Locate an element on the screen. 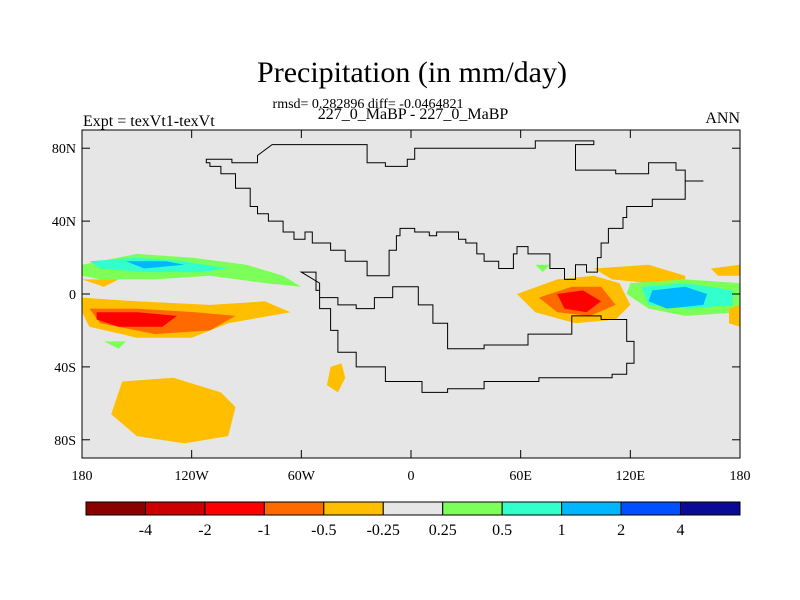  x-tick-label-0: 180 is located at coordinates (82, 476).